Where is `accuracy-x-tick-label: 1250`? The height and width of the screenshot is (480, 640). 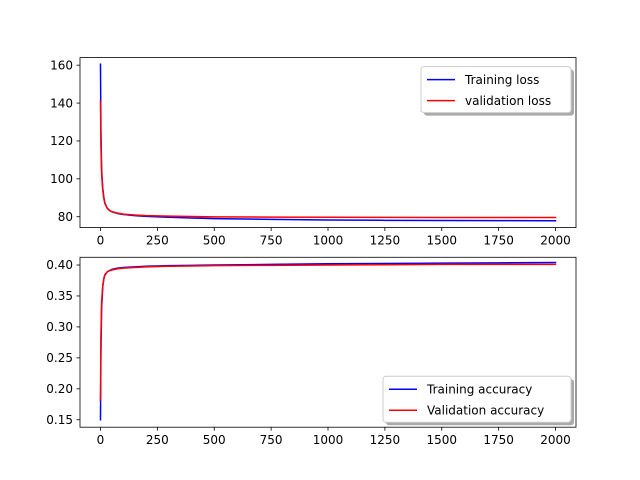 accuracy-x-tick-label: 1250 is located at coordinates (385, 440).